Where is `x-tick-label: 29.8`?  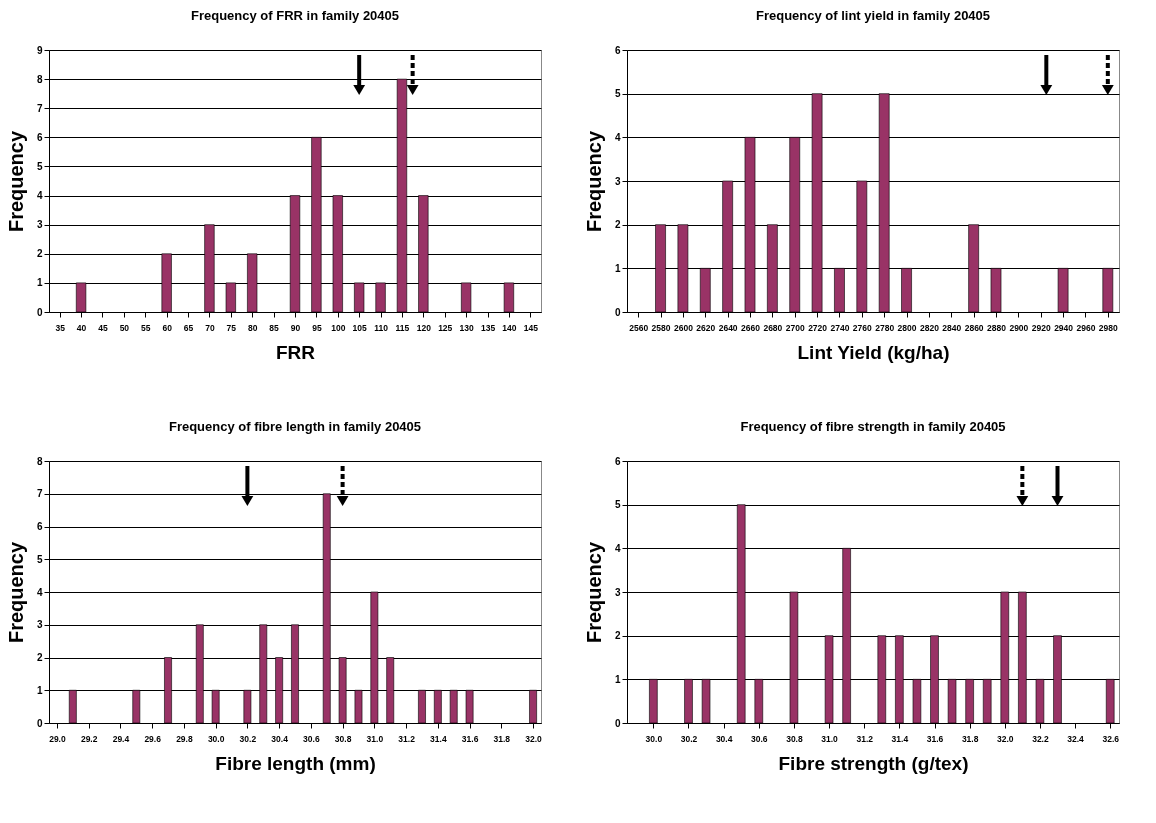
x-tick-label: 29.8 is located at coordinates (184, 738).